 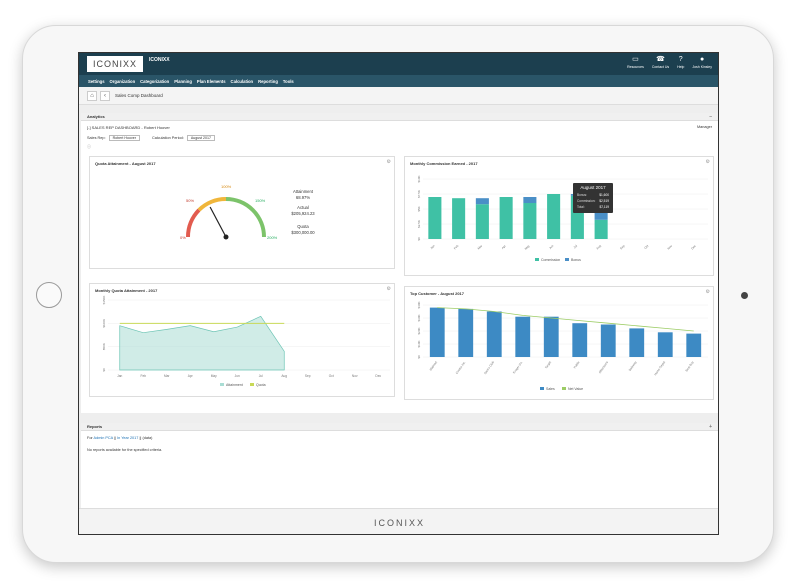 I want to click on monthly-quota-xtick: Aug, so click(x=284, y=376).